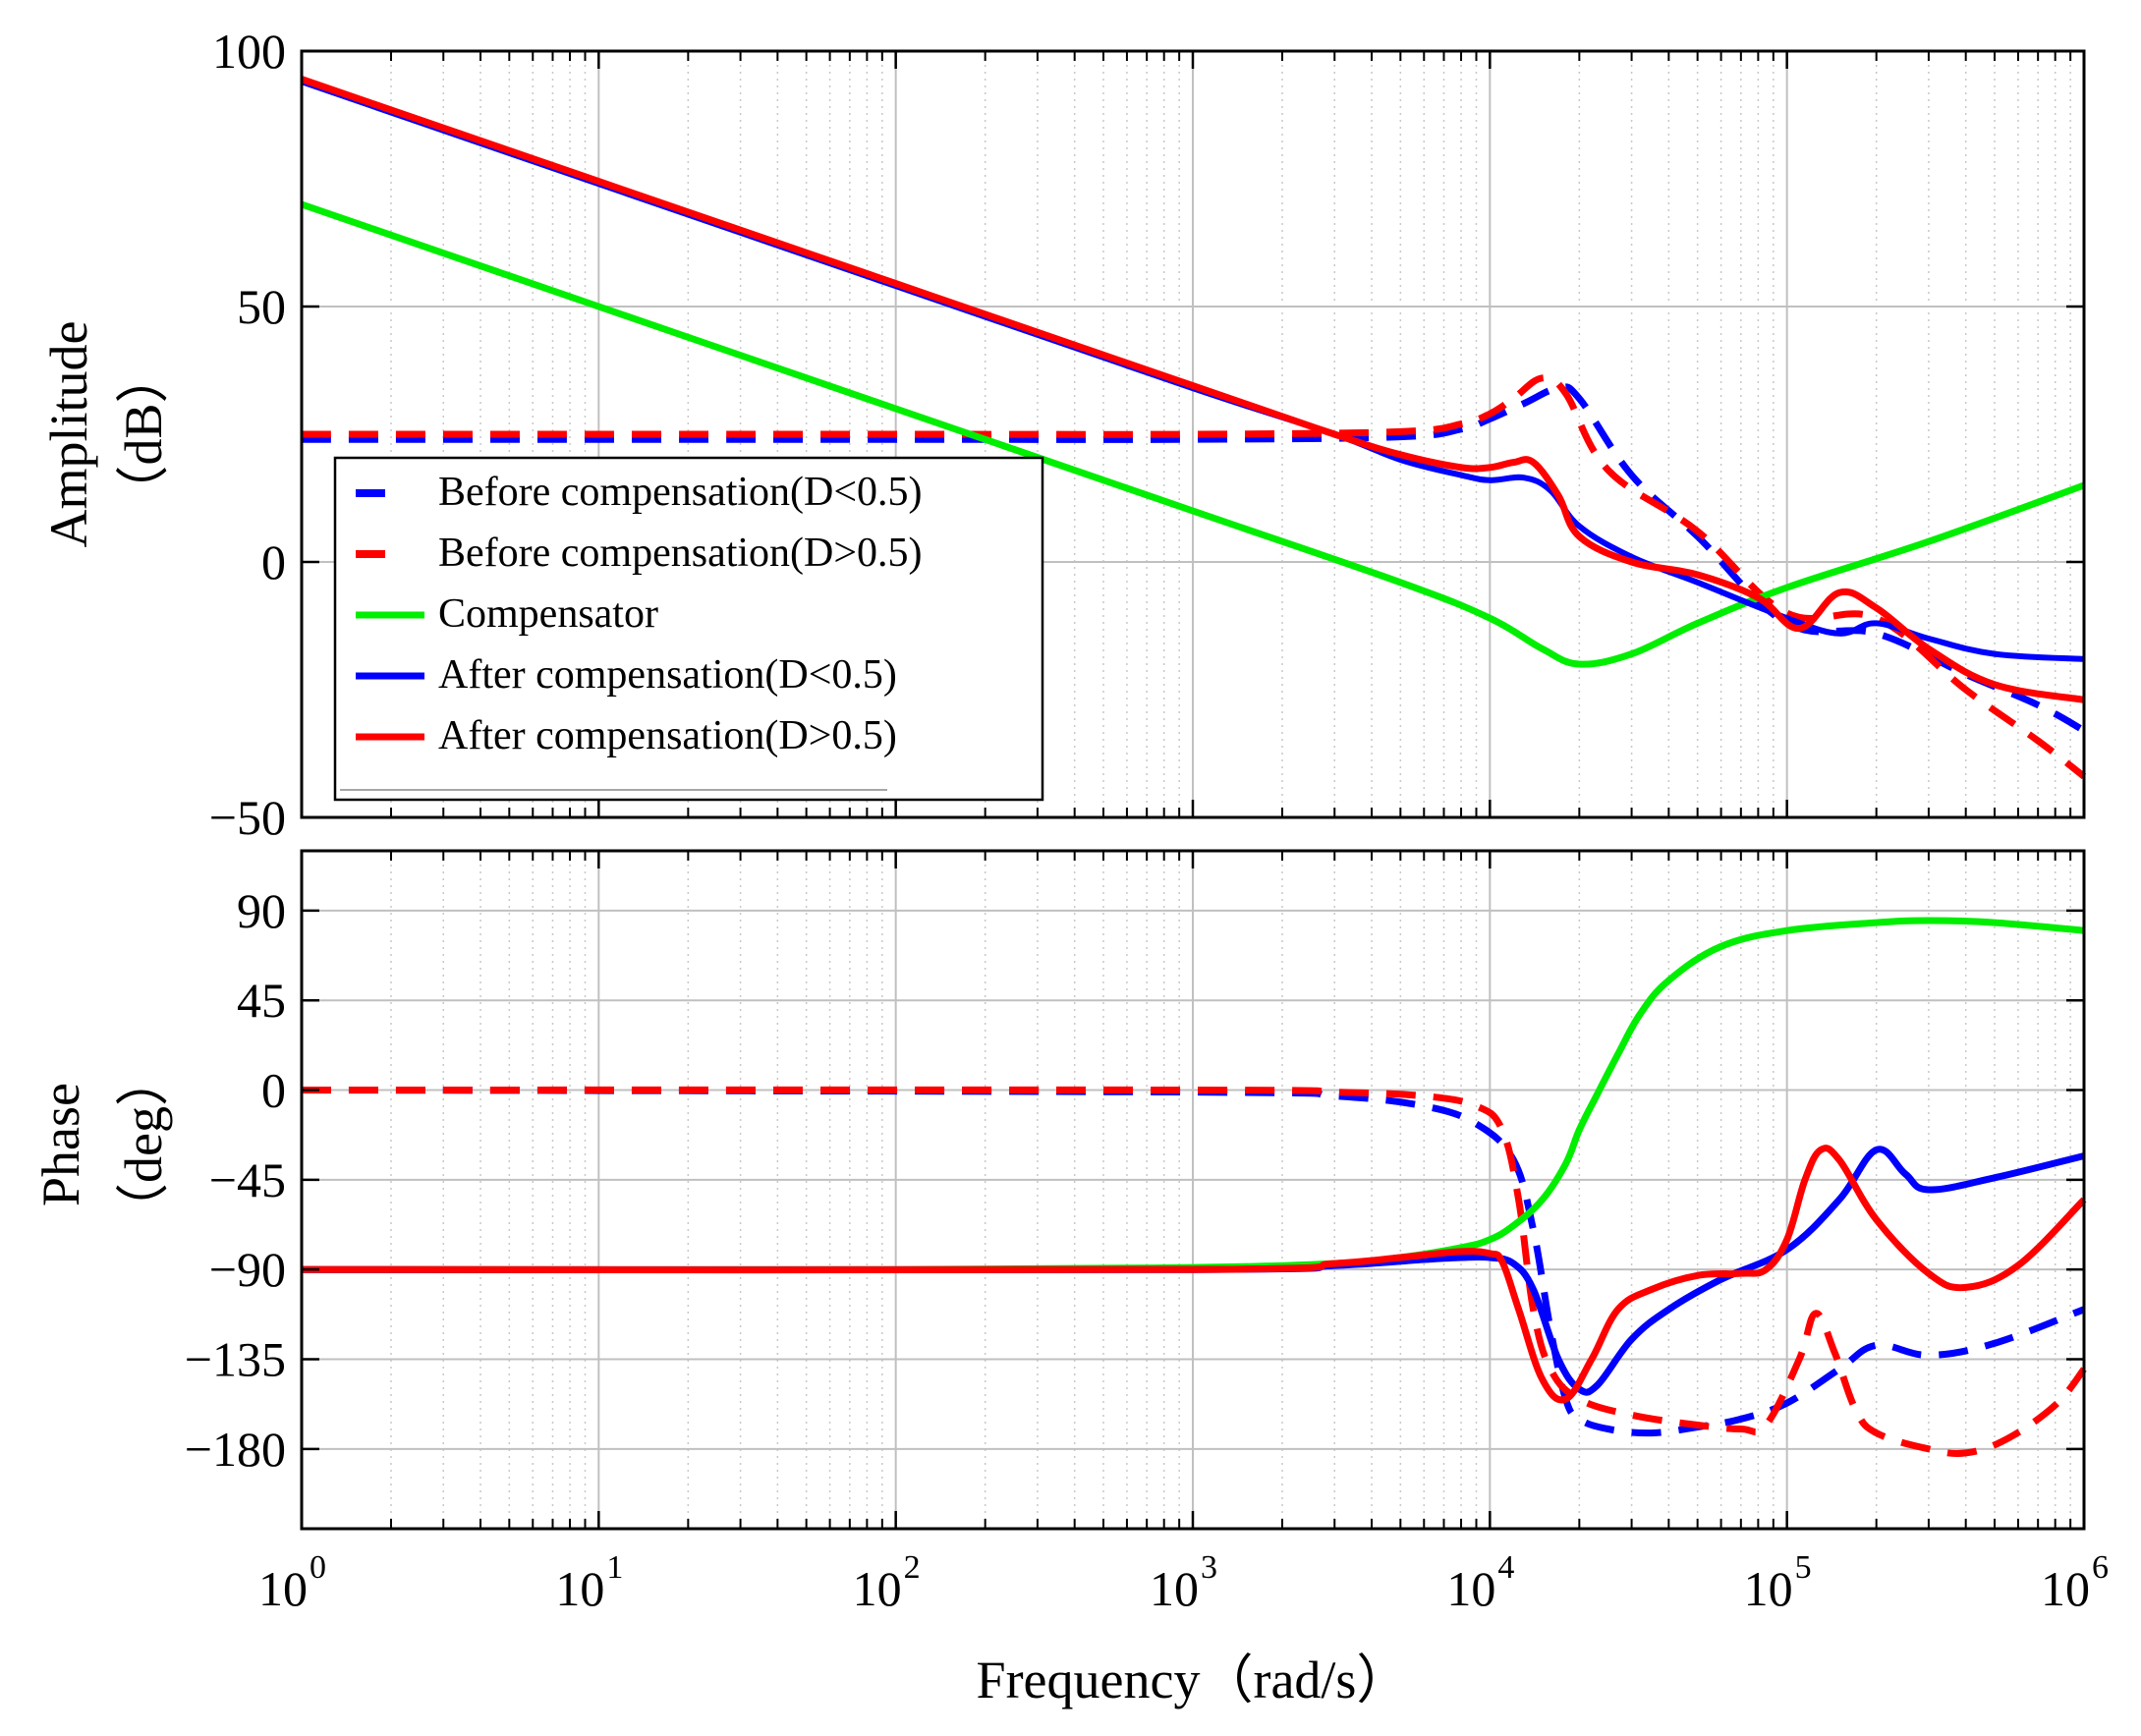  I want to click on legend-entry-compensator: Compensator, so click(507, 614).